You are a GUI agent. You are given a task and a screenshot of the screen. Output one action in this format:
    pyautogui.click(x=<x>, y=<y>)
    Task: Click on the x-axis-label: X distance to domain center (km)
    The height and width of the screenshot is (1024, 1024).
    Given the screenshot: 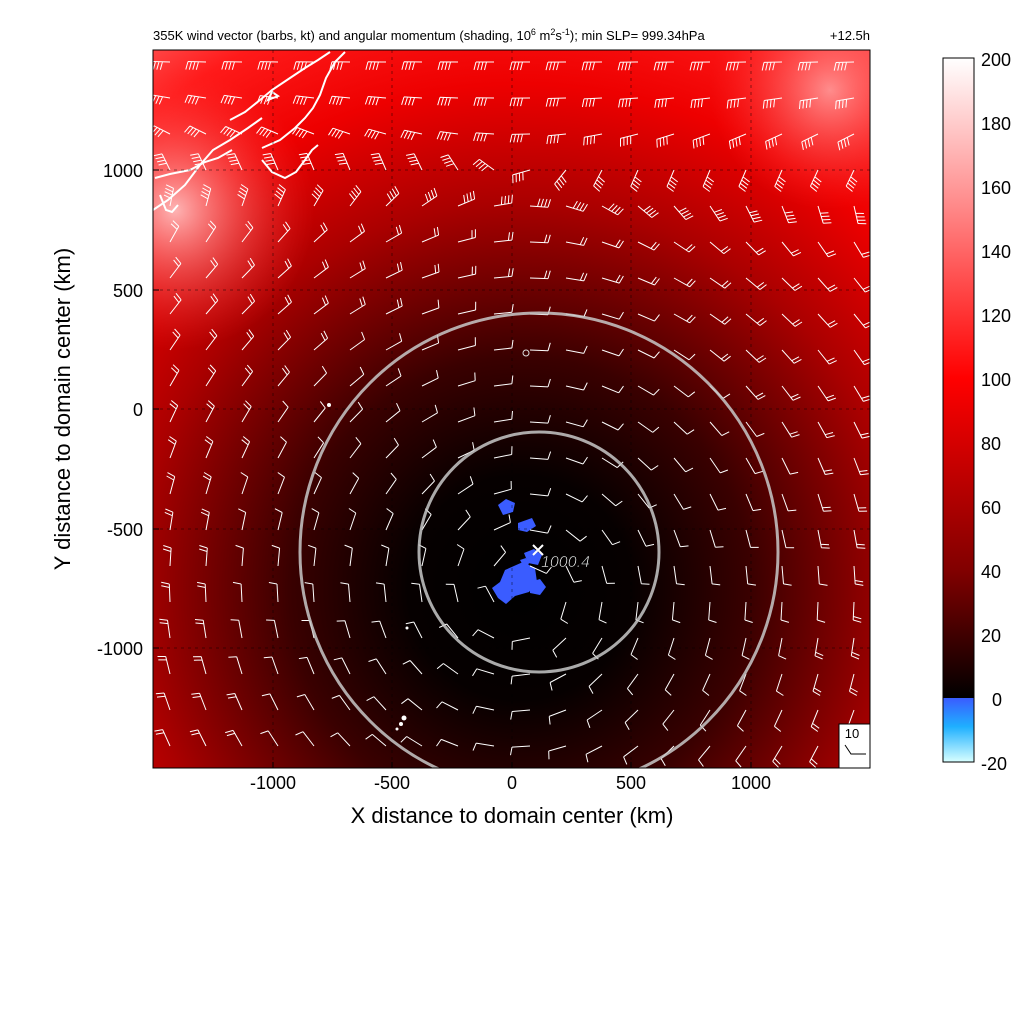 What is the action you would take?
    pyautogui.click(x=512, y=815)
    